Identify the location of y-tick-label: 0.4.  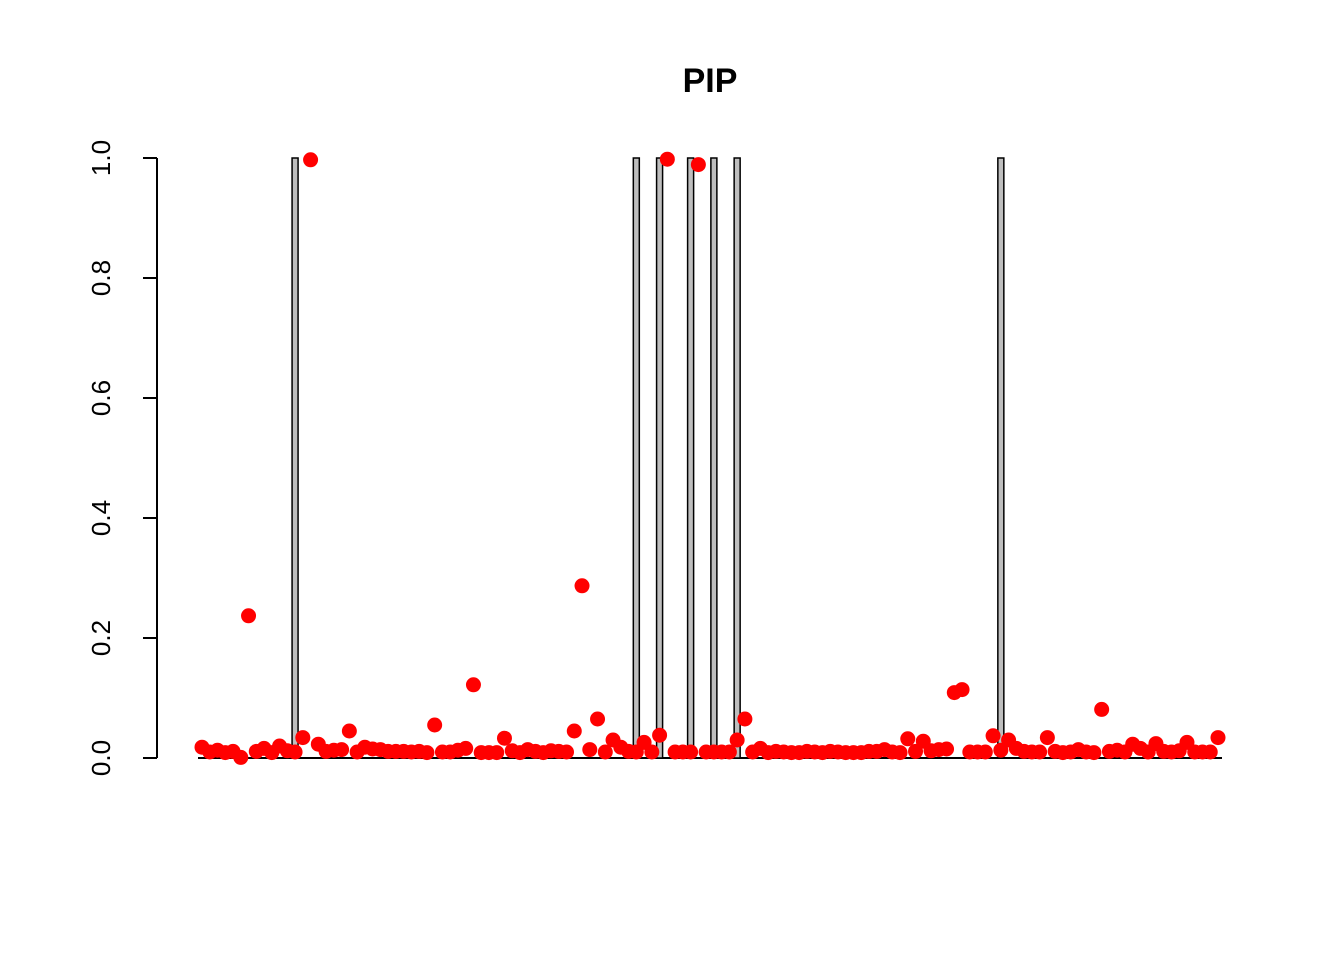
(101, 518).